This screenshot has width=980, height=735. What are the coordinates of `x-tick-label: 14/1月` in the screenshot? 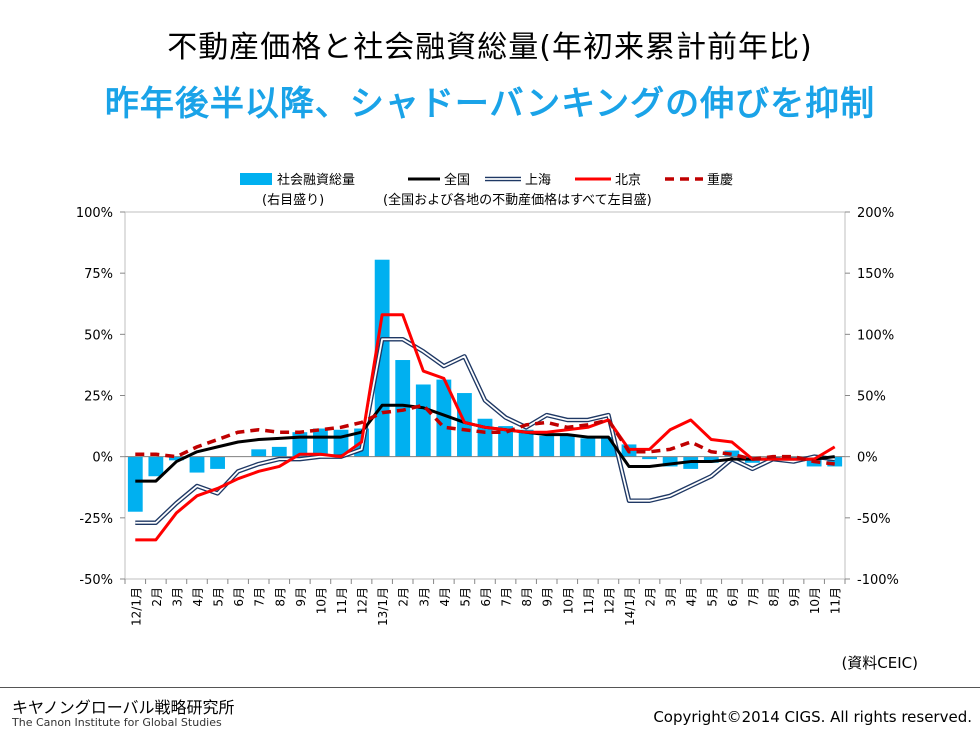 It's located at (630, 606).